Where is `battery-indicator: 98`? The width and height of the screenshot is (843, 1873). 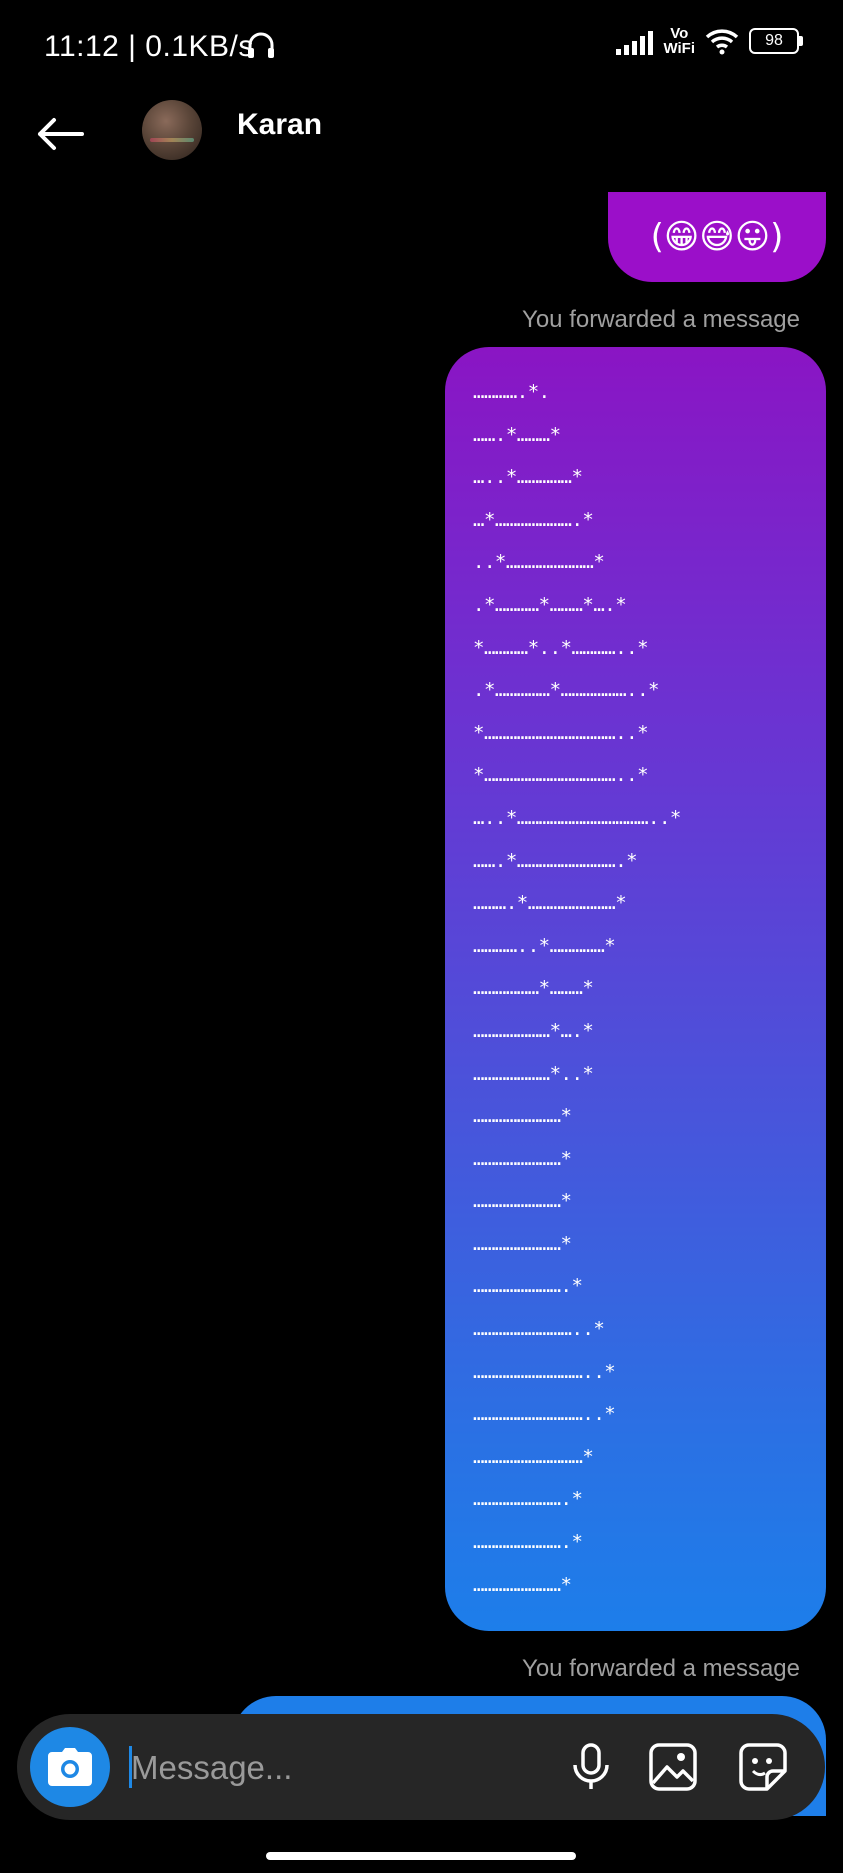
battery-indicator: 98 is located at coordinates (776, 41).